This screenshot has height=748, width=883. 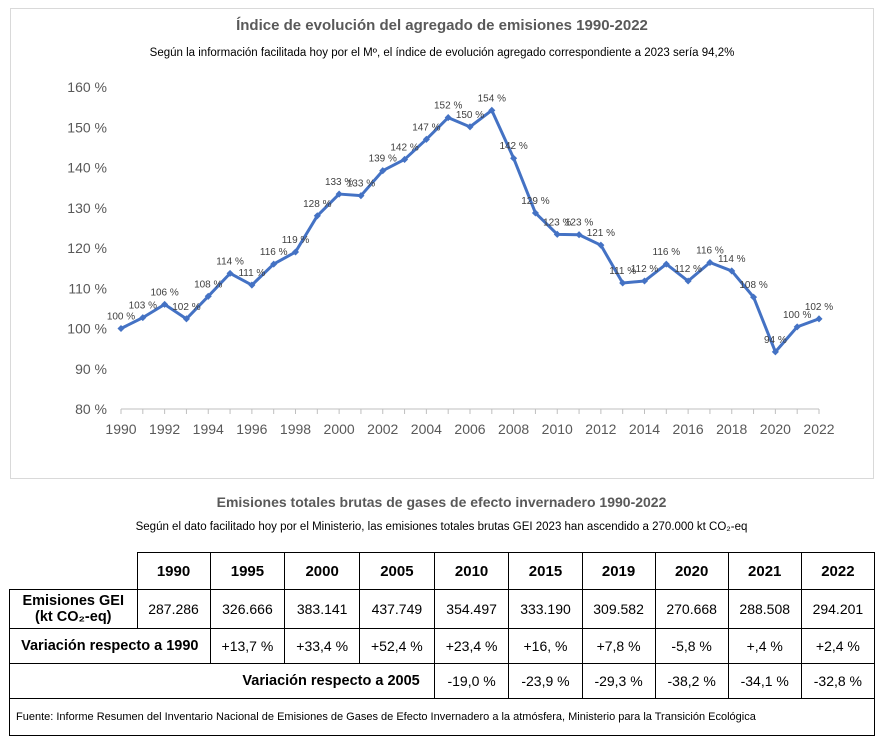 What do you see at coordinates (601, 233) in the screenshot?
I see `data-label: 121 %` at bounding box center [601, 233].